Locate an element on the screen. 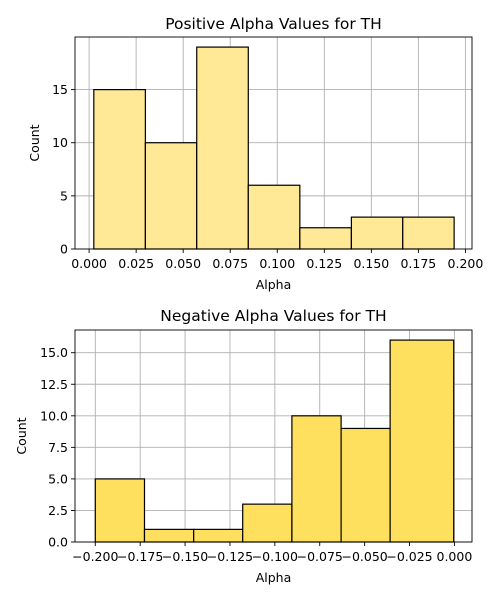 This screenshot has width=500, height=600. x-tick-label-negative: −0.125 is located at coordinates (230, 556).